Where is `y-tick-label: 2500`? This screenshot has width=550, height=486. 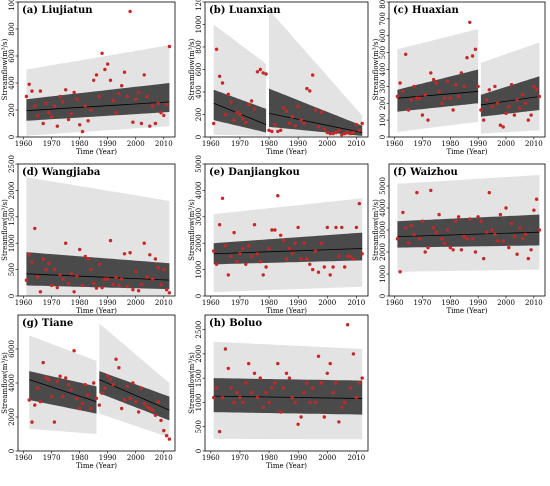
y-tick-label: 2500 is located at coordinates (199, 330).